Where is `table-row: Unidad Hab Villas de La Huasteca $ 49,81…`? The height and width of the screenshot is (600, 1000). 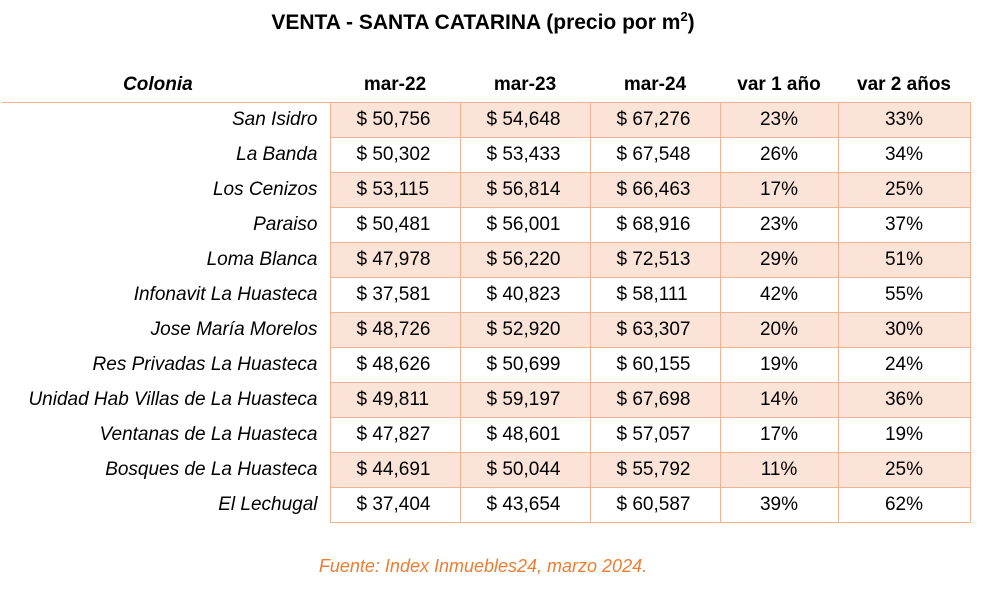 table-row: Unidad Hab Villas de La Huasteca $ 49,81… is located at coordinates (486, 400).